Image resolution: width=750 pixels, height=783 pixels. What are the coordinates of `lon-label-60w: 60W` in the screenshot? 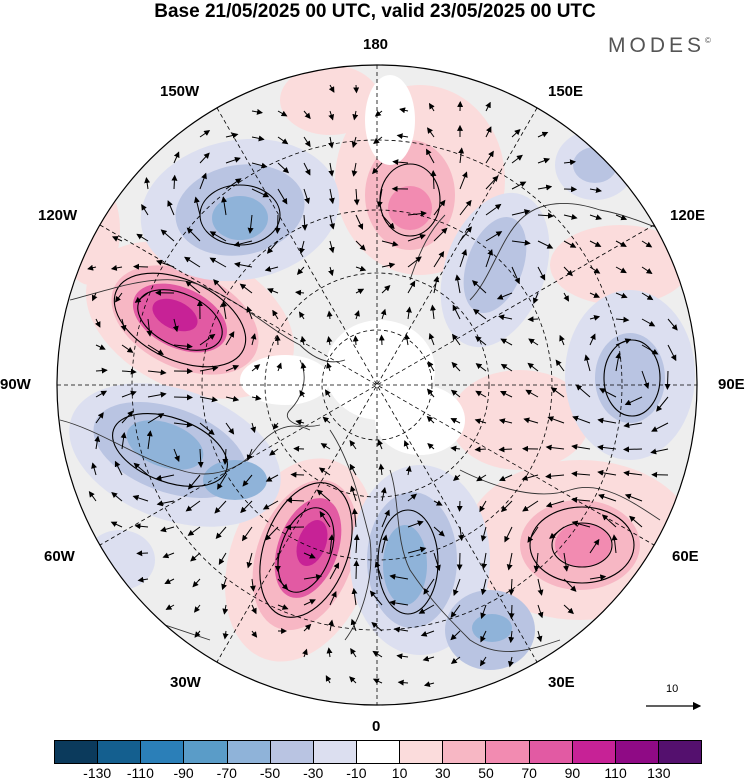 It's located at (59, 556).